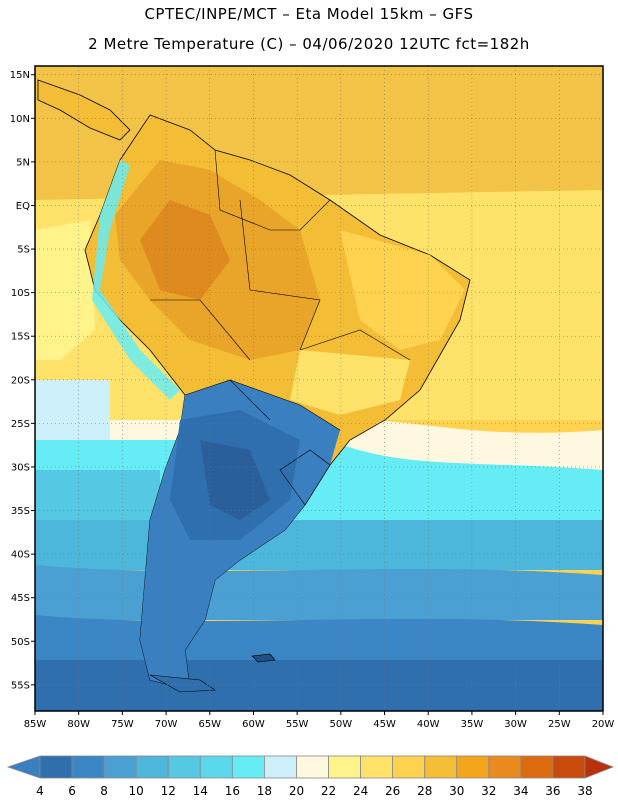 This screenshot has height=800, width=618. Describe the element at coordinates (72, 791) in the screenshot. I see `colorbar-label: 6` at that location.